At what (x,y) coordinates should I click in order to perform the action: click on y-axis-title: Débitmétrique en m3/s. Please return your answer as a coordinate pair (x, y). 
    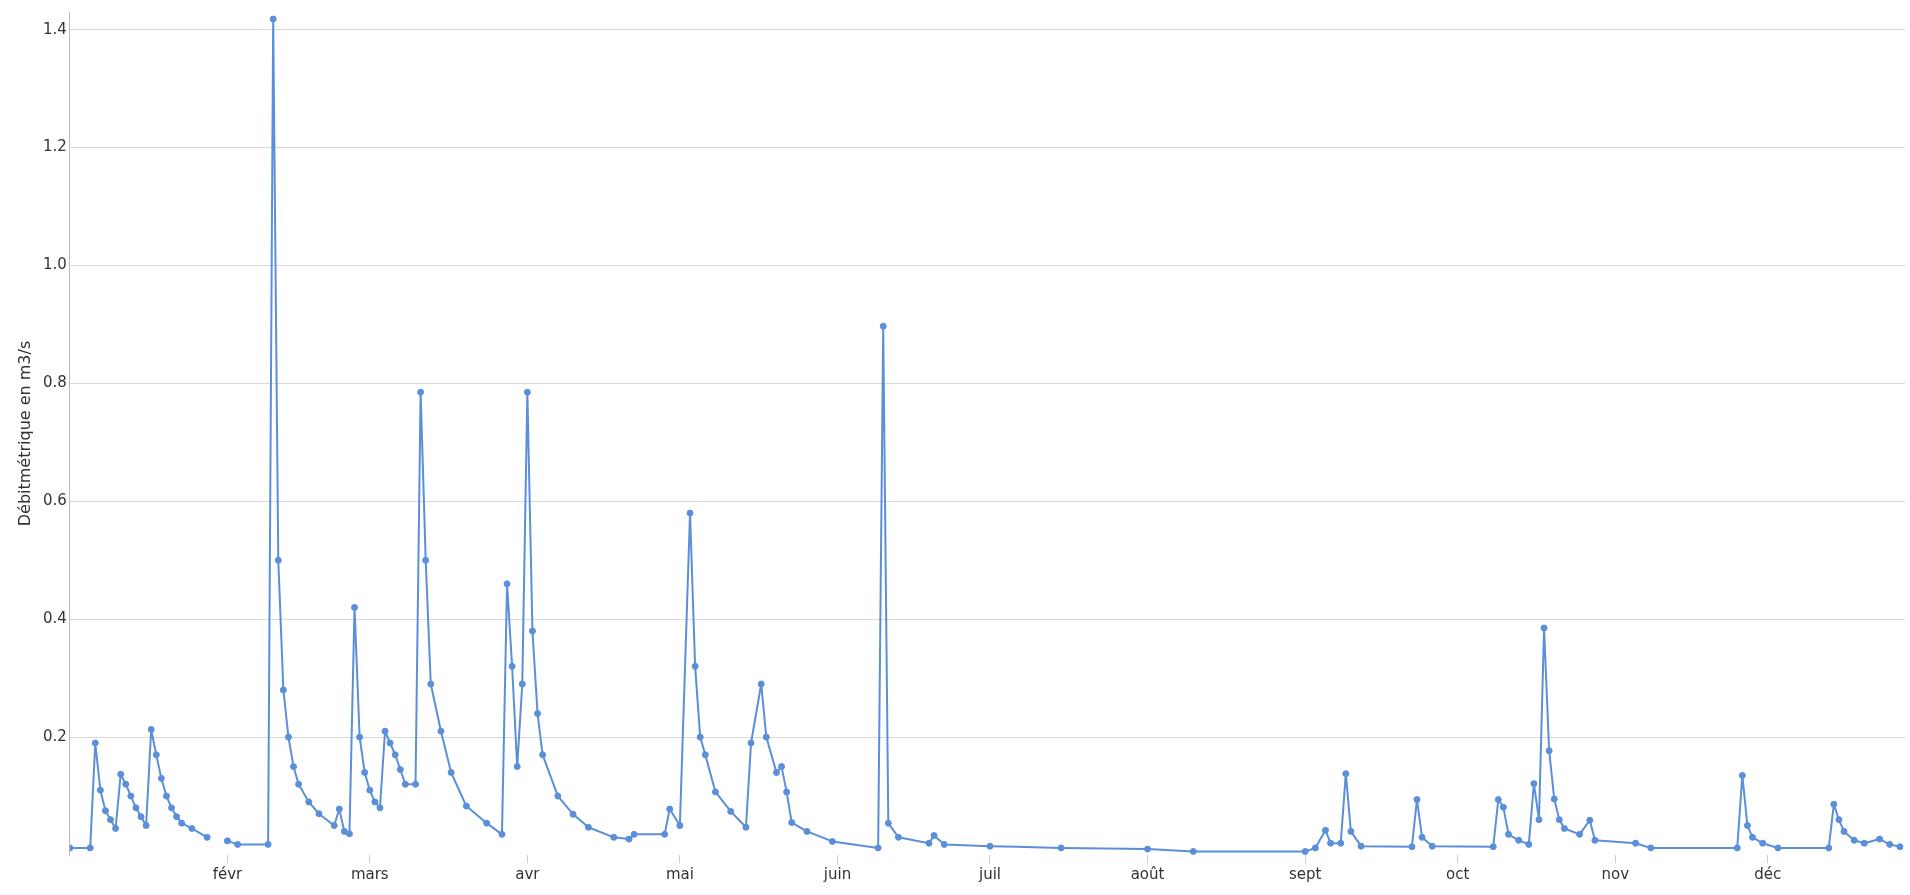
    Looking at the image, I should click on (25, 433).